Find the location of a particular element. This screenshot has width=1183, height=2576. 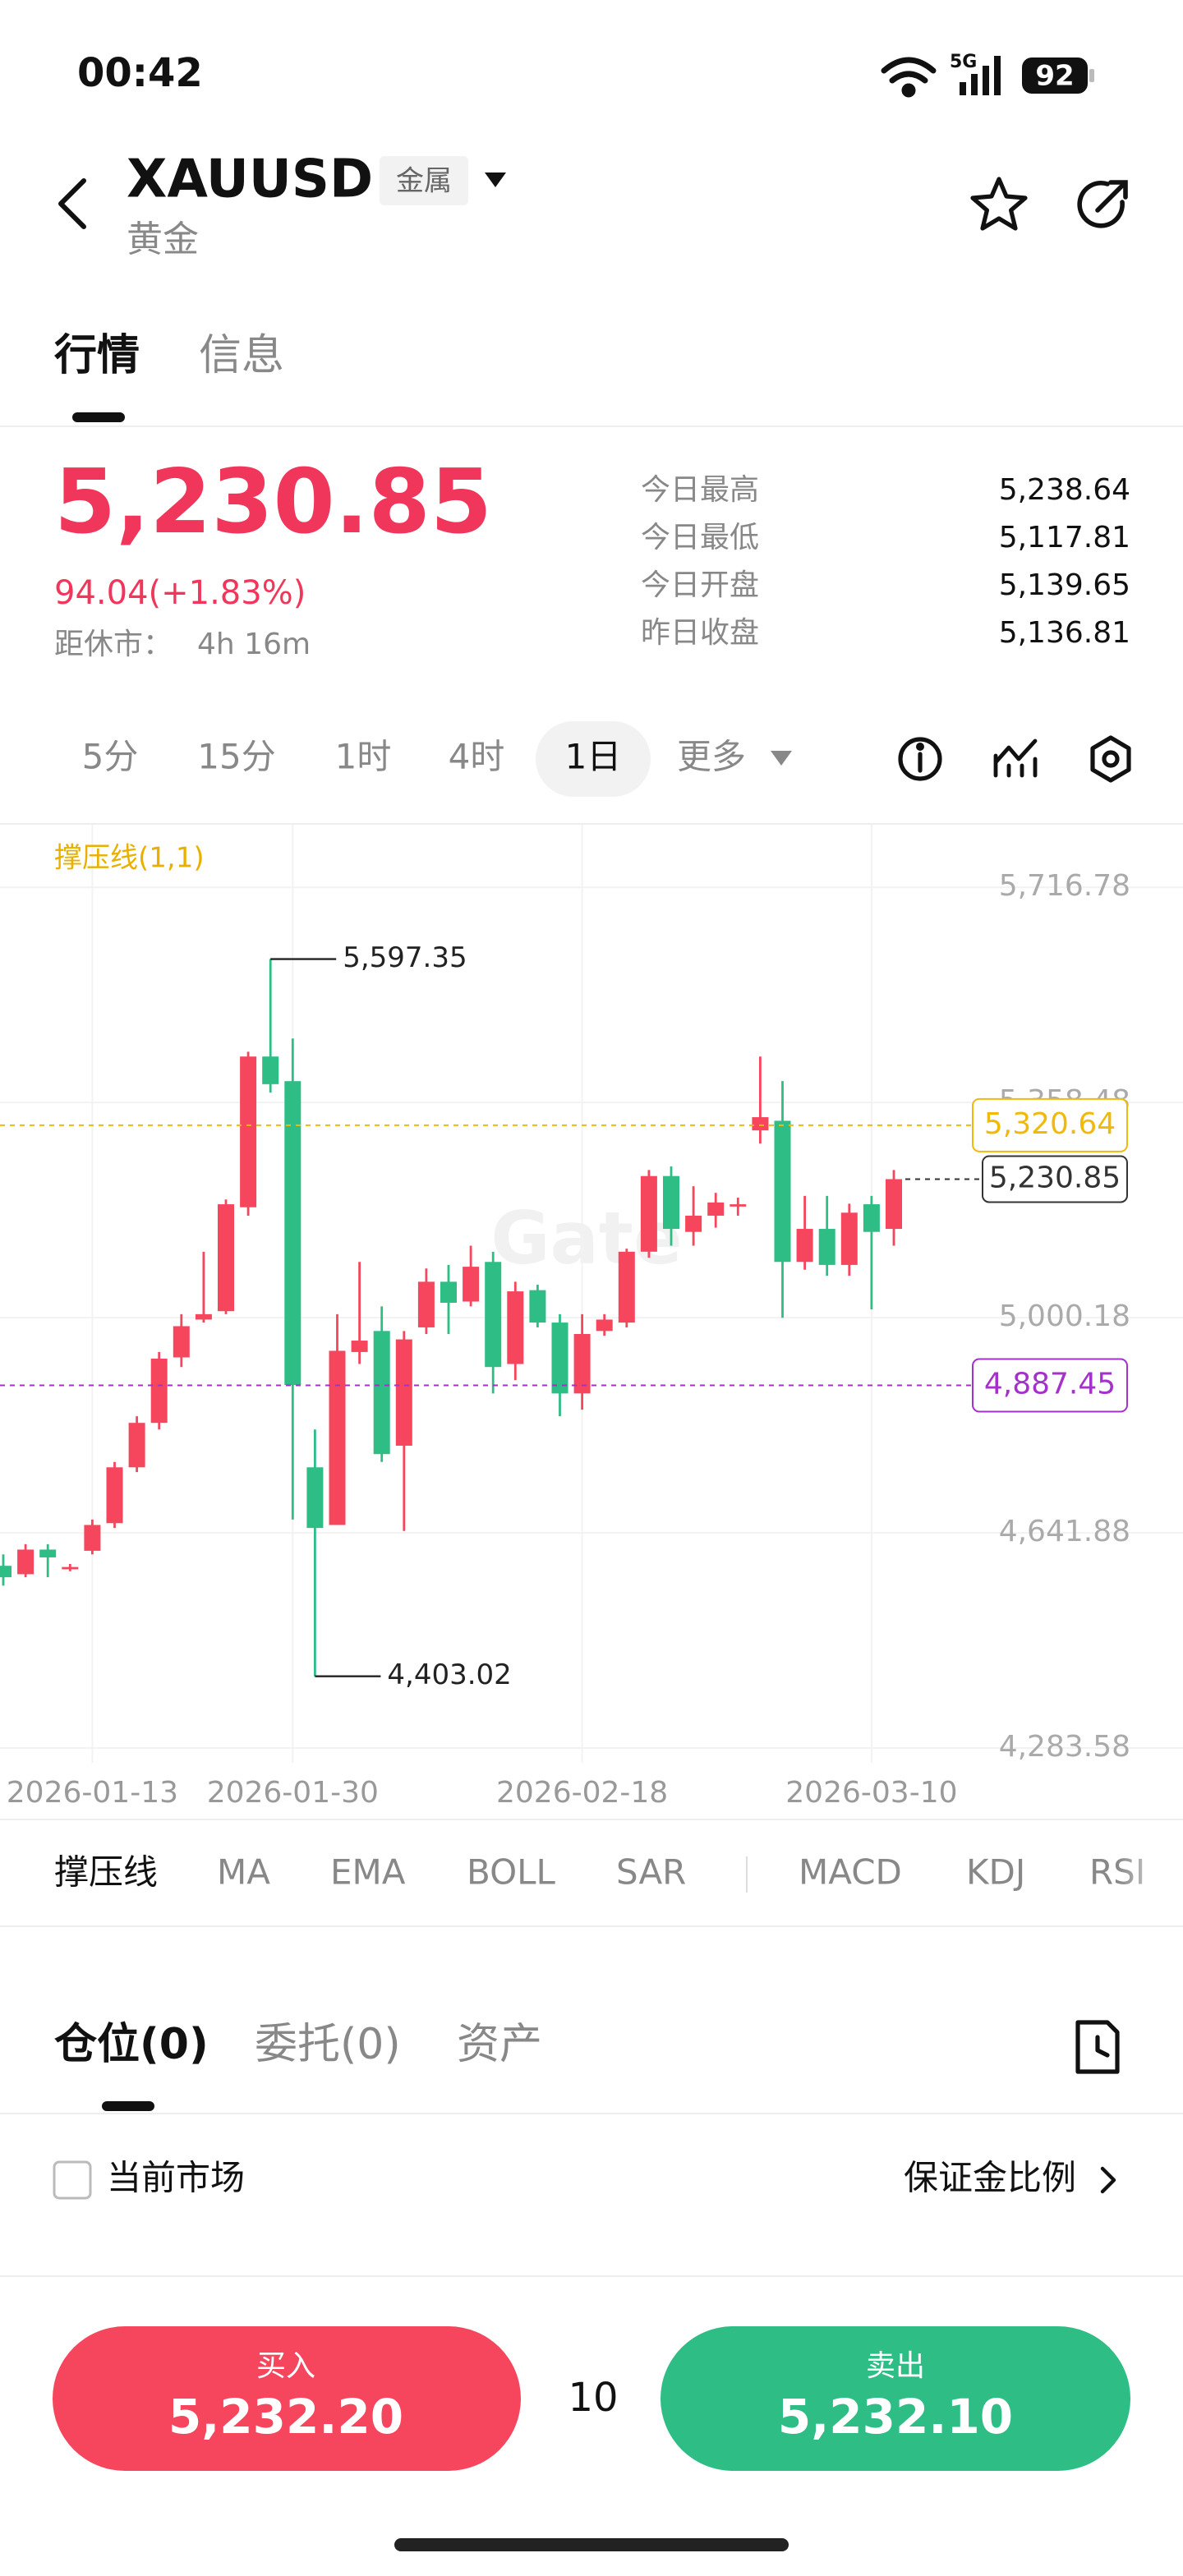

battery is located at coordinates (1055, 76).